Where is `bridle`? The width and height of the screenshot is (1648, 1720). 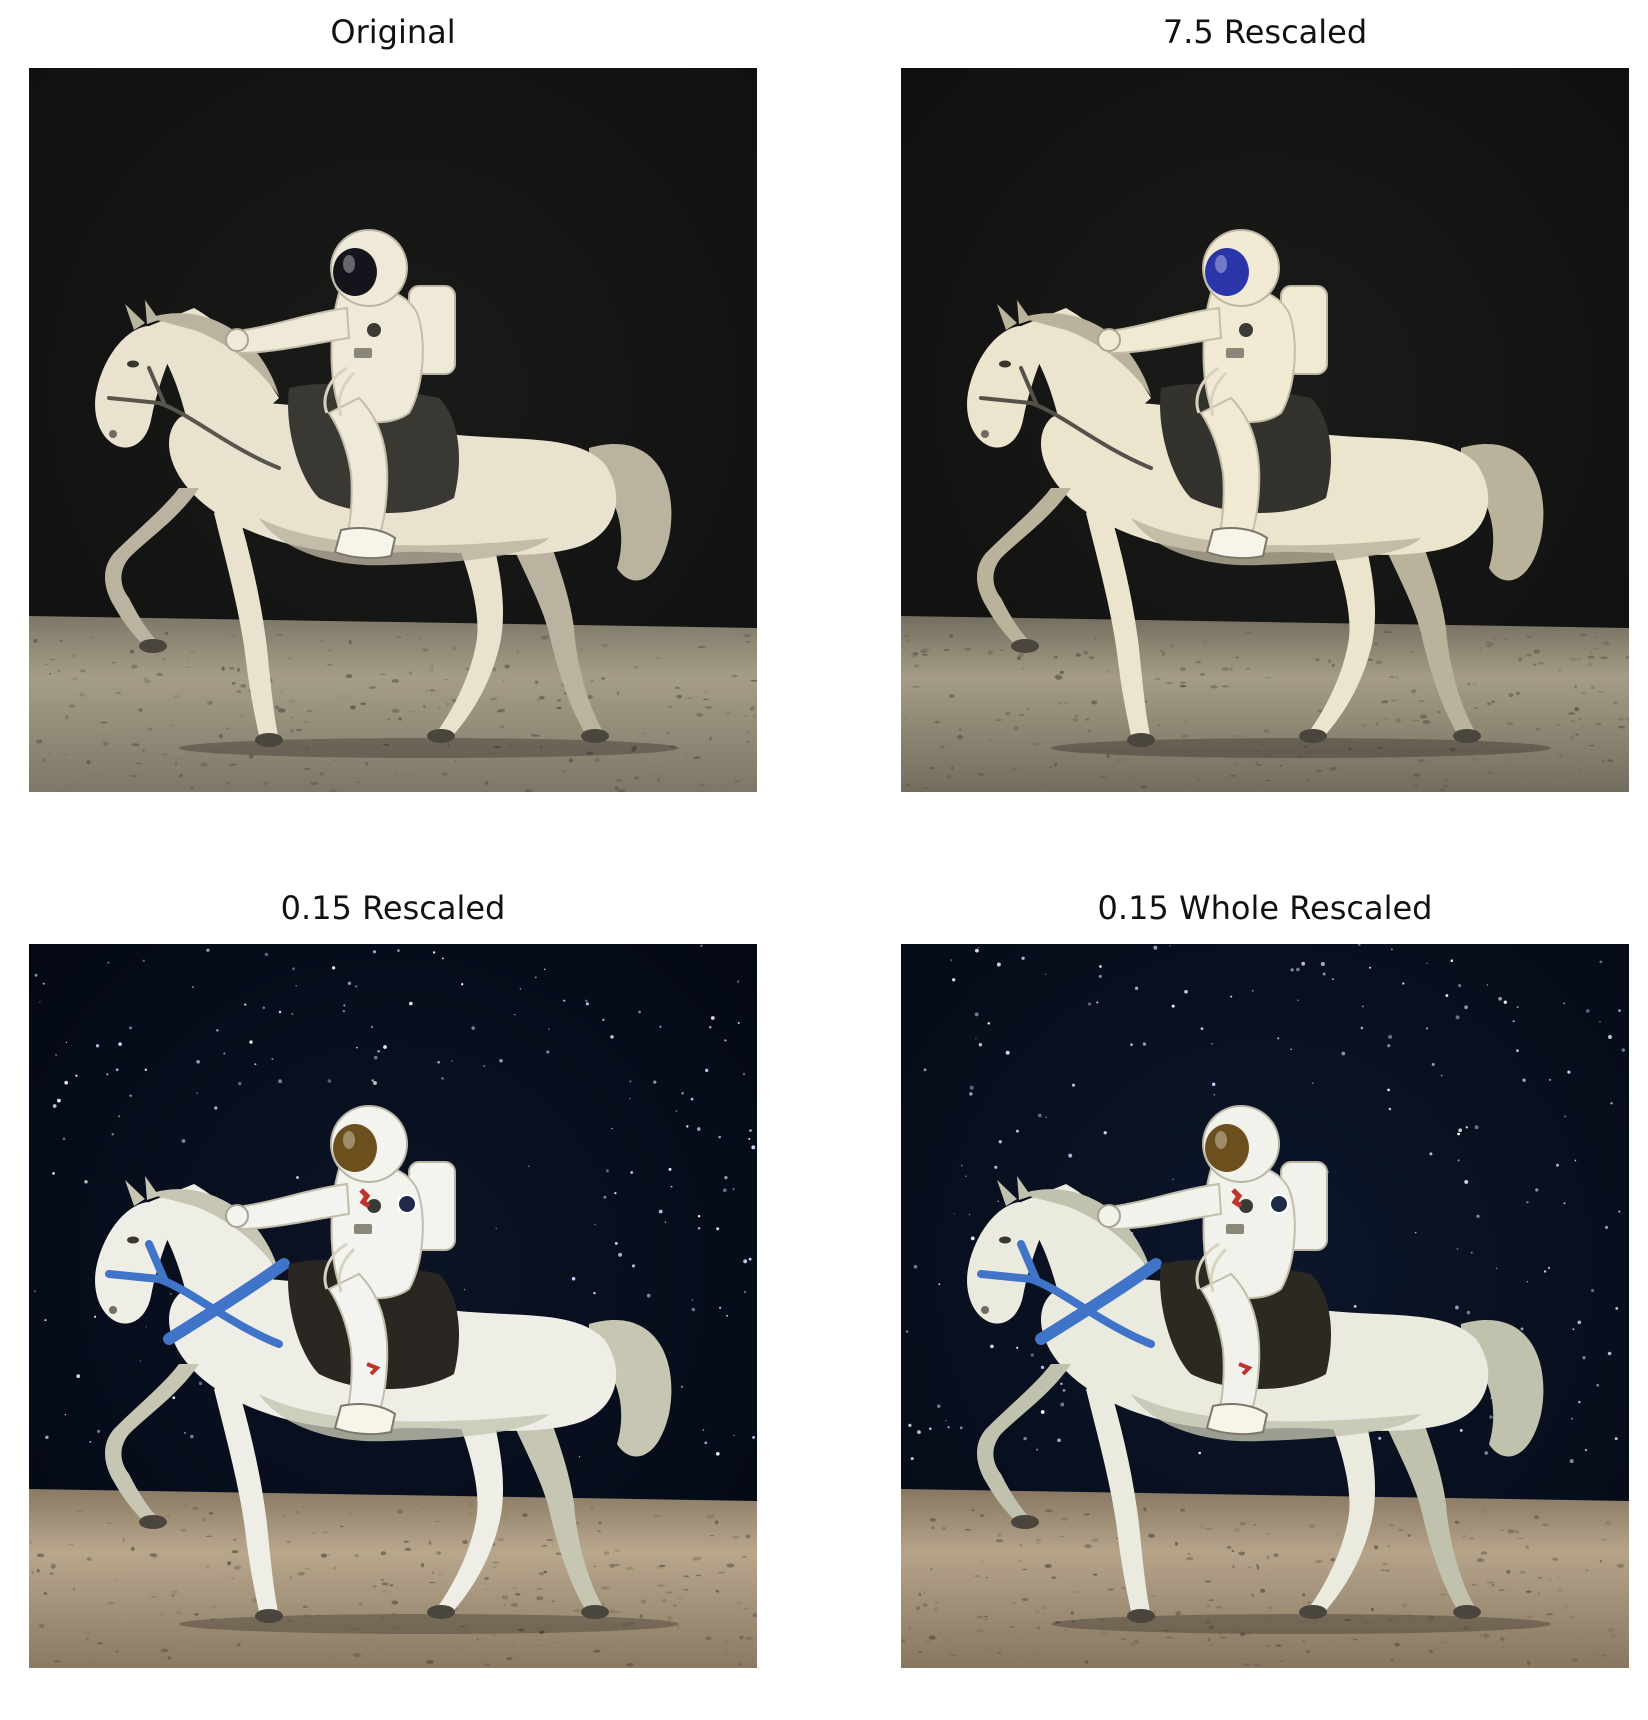 bridle is located at coordinates (1066, 418).